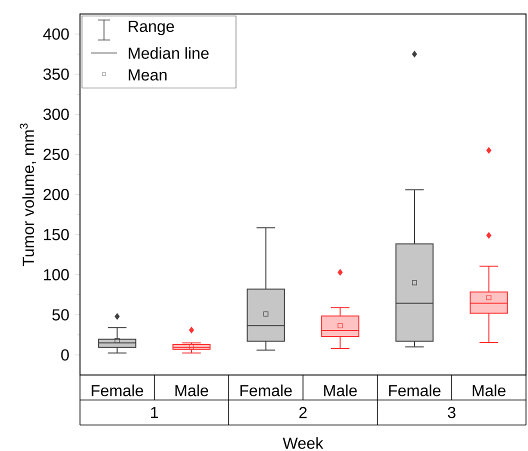 Image resolution: width=528 pixels, height=451 pixels. Describe the element at coordinates (56, 234) in the screenshot. I see `y-tick-label: 150` at that location.